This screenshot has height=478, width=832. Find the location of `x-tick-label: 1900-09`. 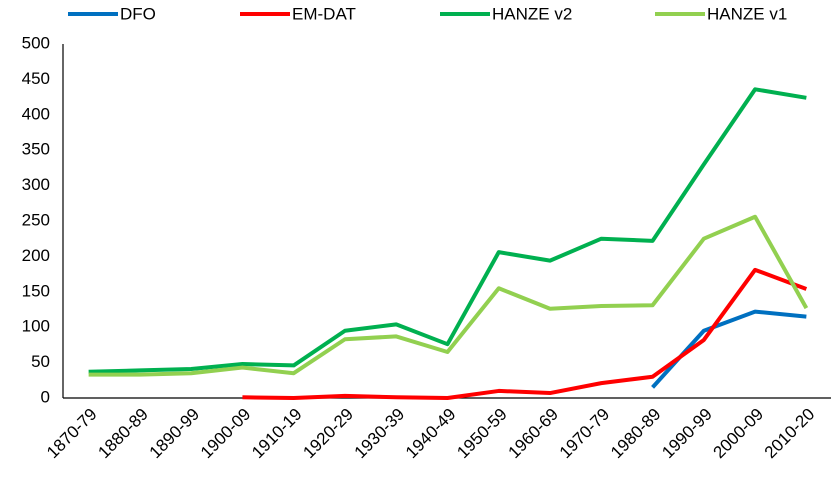

x-tick-label: 1900-09 is located at coordinates (226, 434).